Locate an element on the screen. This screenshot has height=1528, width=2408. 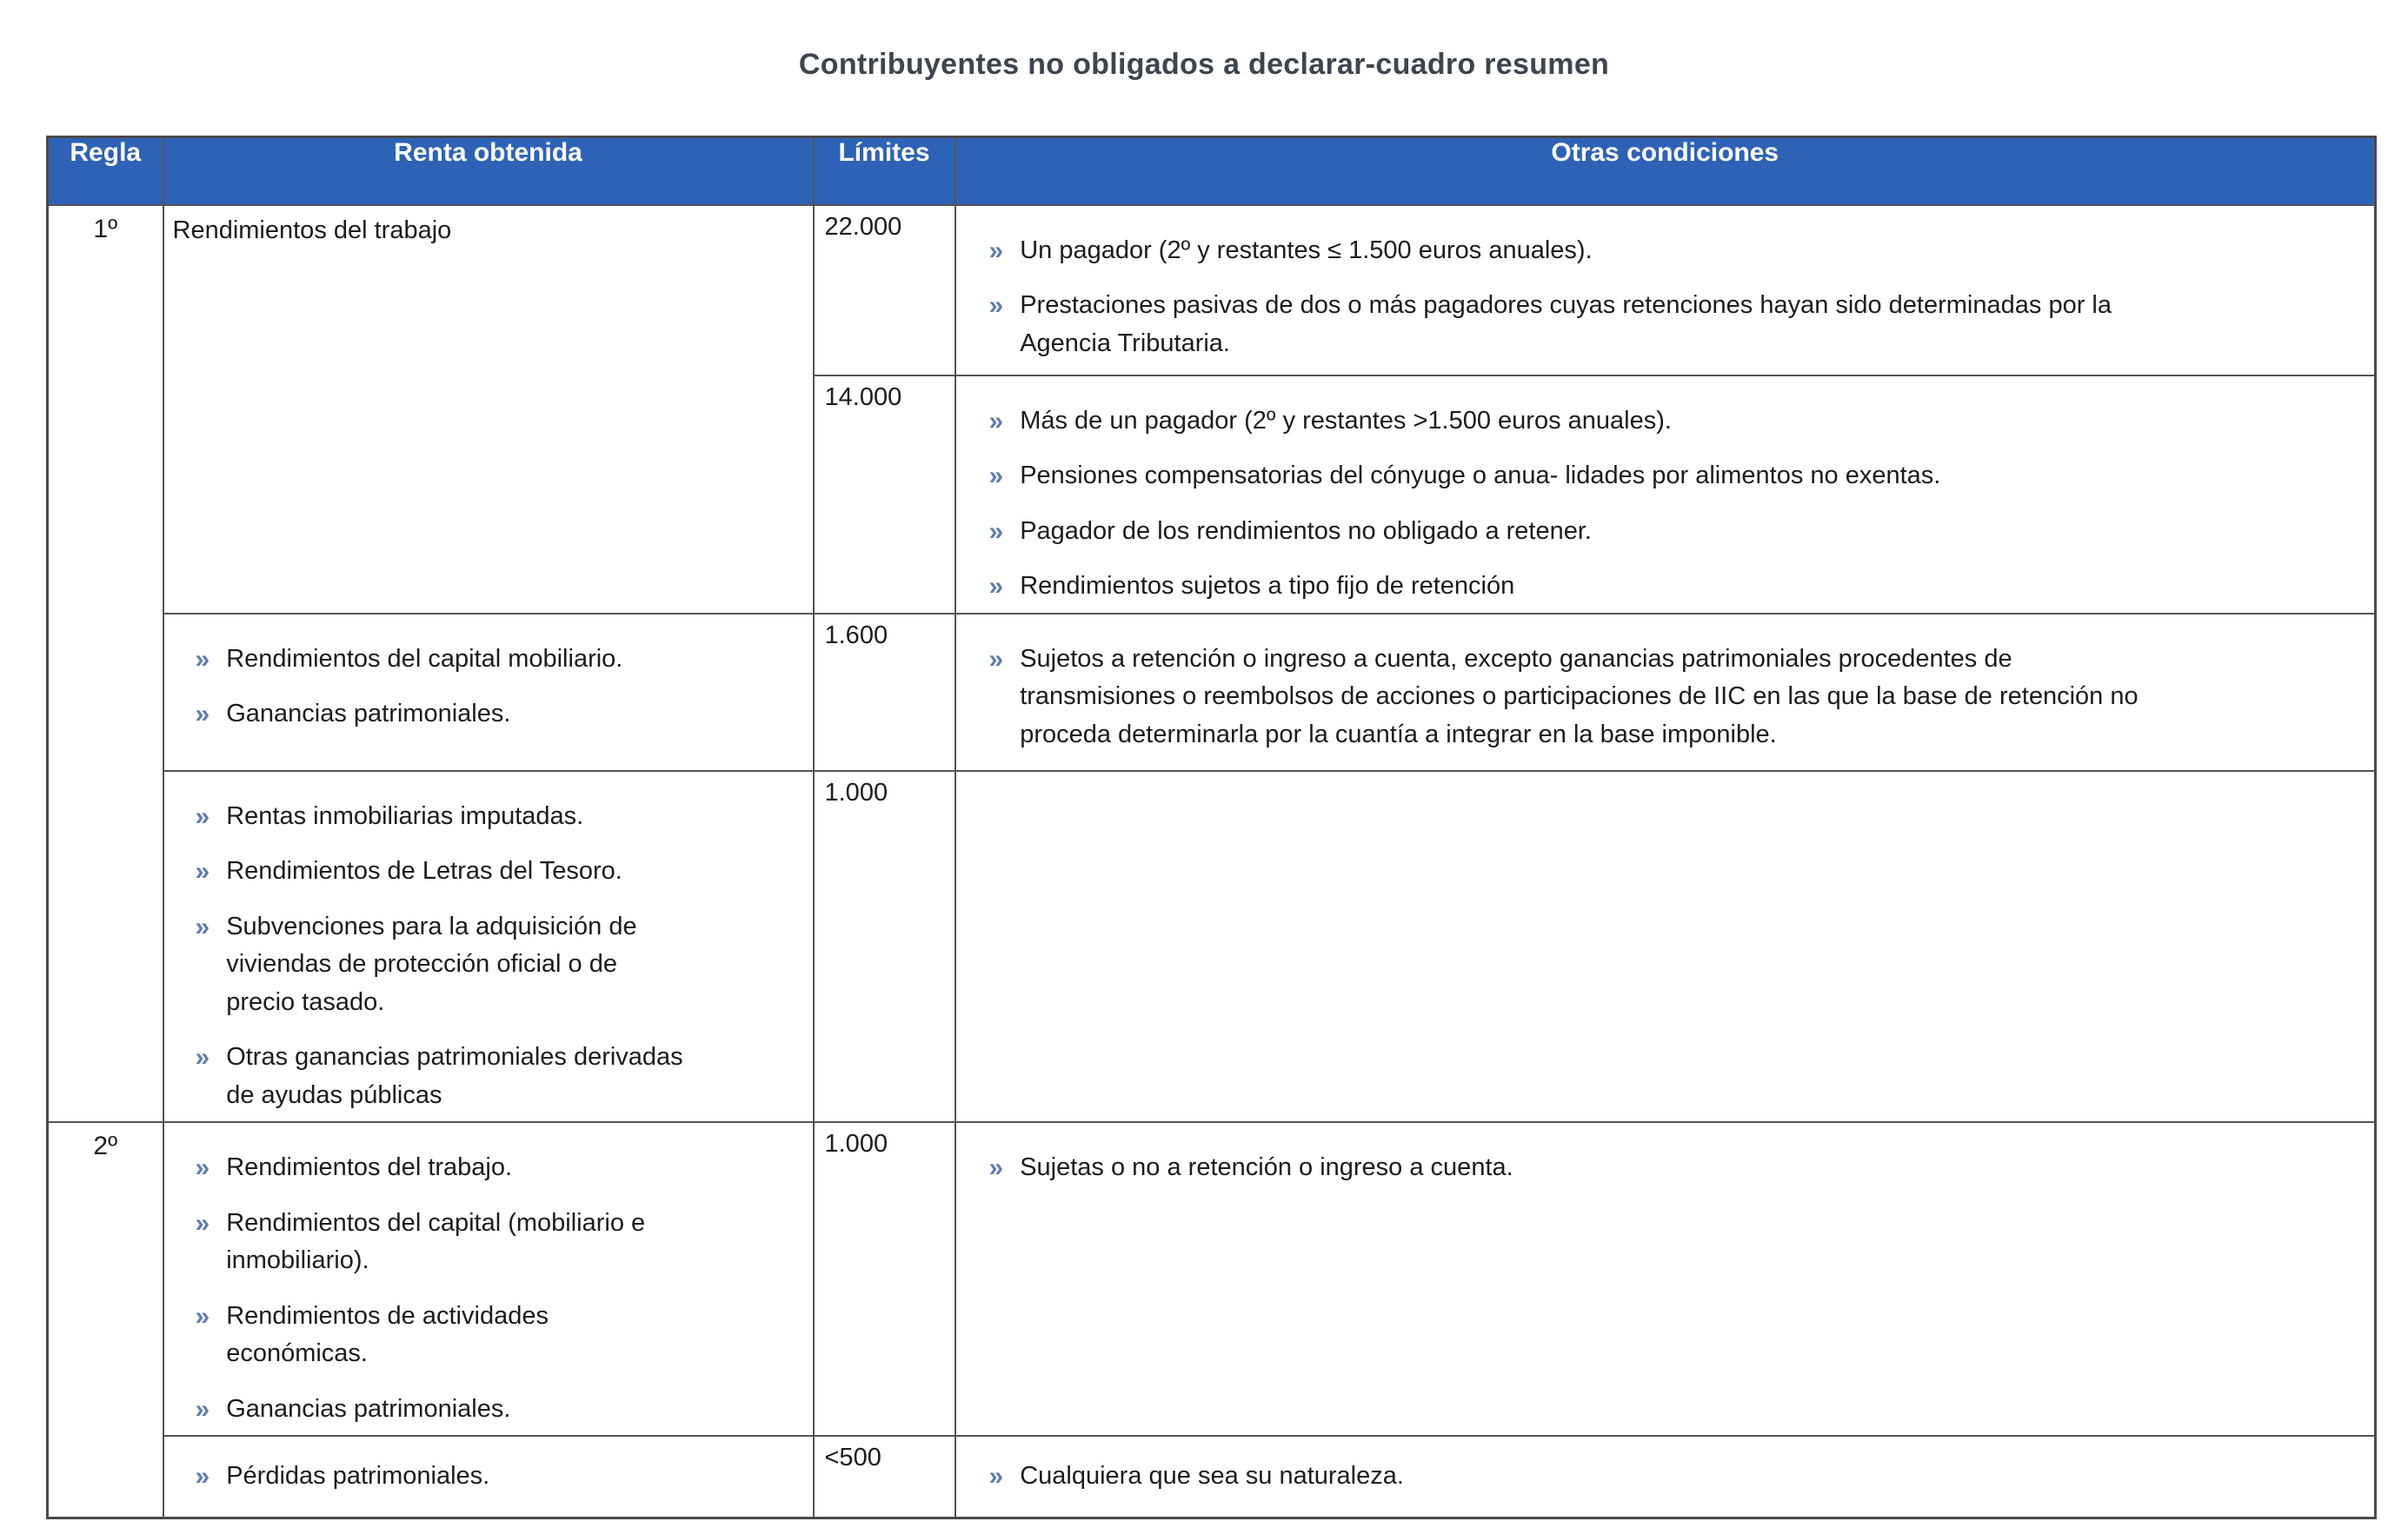
cell-renta-trabajo: Rendimientos del trabajo is located at coordinates (489, 409).